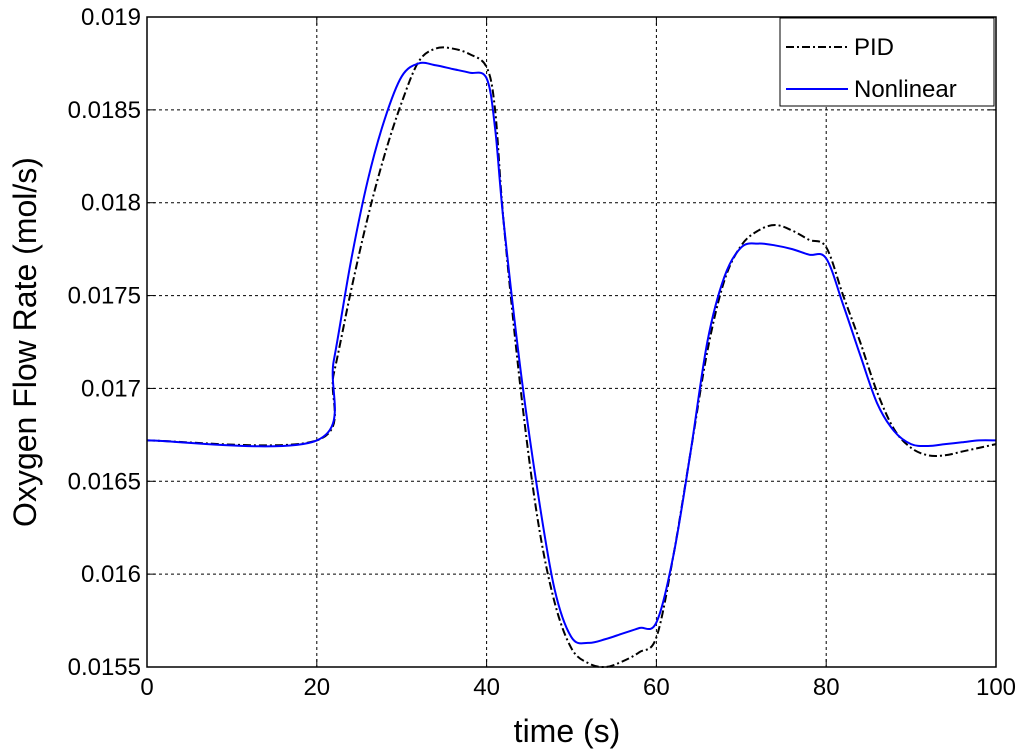 This screenshot has height=754, width=1024. What do you see at coordinates (104, 110) in the screenshot?
I see `y-tick-label: 0.0185` at bounding box center [104, 110].